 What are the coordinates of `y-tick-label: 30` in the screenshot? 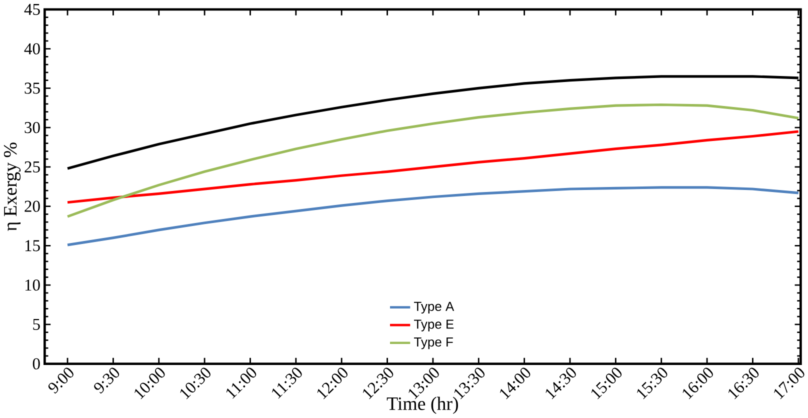 It's located at (32, 128).